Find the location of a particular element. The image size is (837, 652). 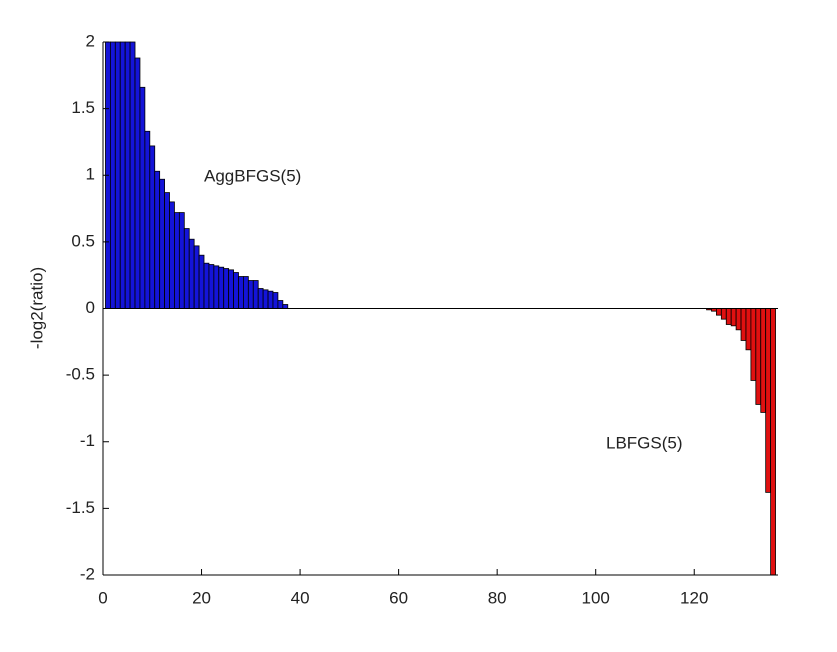

annotation: LBFGS(5) is located at coordinates (644, 442).